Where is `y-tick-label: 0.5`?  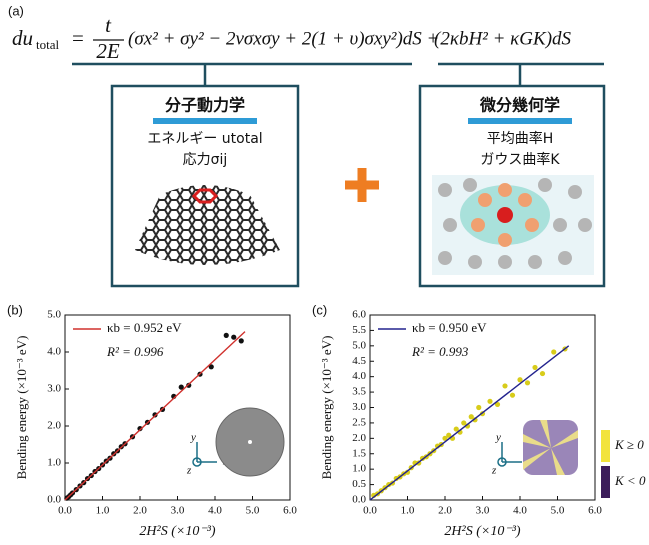 y-tick-label: 0.5 is located at coordinates (359, 484).